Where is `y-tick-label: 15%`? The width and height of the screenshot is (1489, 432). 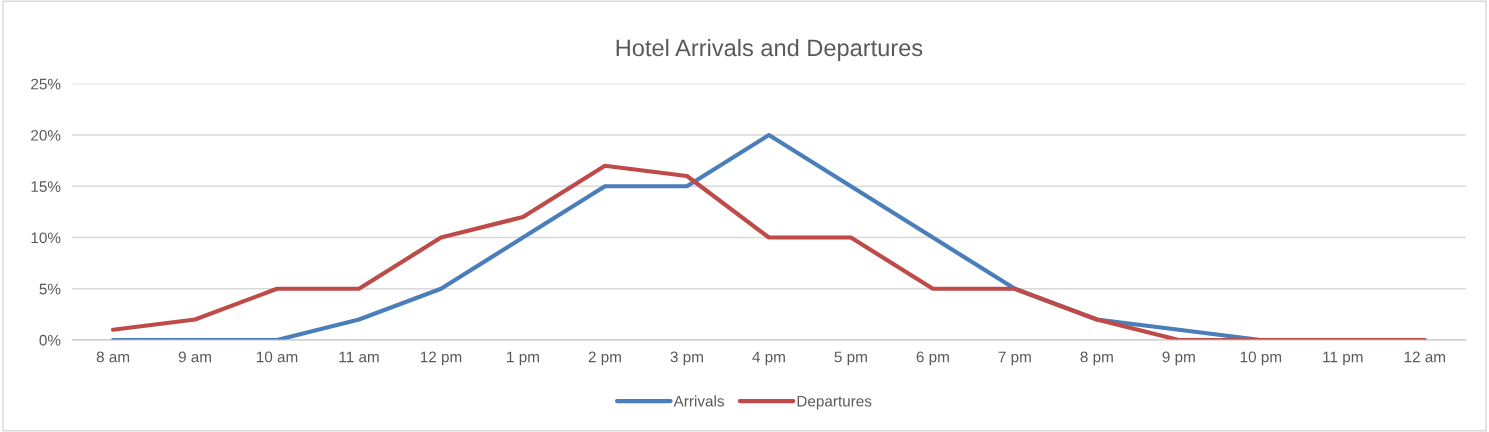 y-tick-label: 15% is located at coordinates (46, 186).